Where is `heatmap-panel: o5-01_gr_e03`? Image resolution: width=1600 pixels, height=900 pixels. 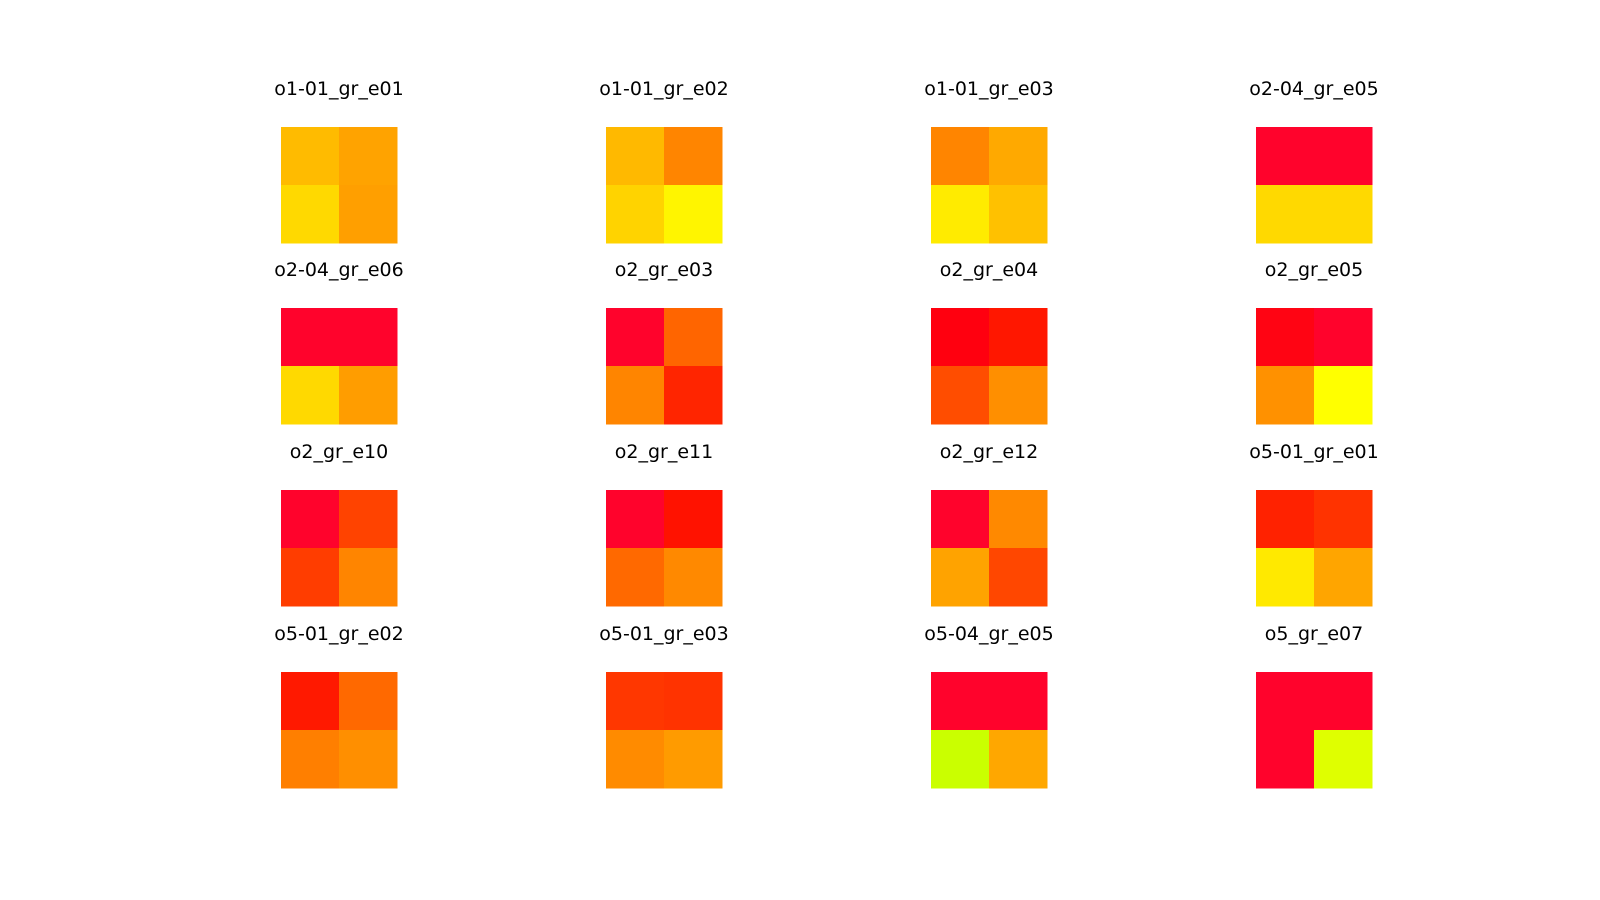 heatmap-panel: o5-01_gr_e03 is located at coordinates (664, 706).